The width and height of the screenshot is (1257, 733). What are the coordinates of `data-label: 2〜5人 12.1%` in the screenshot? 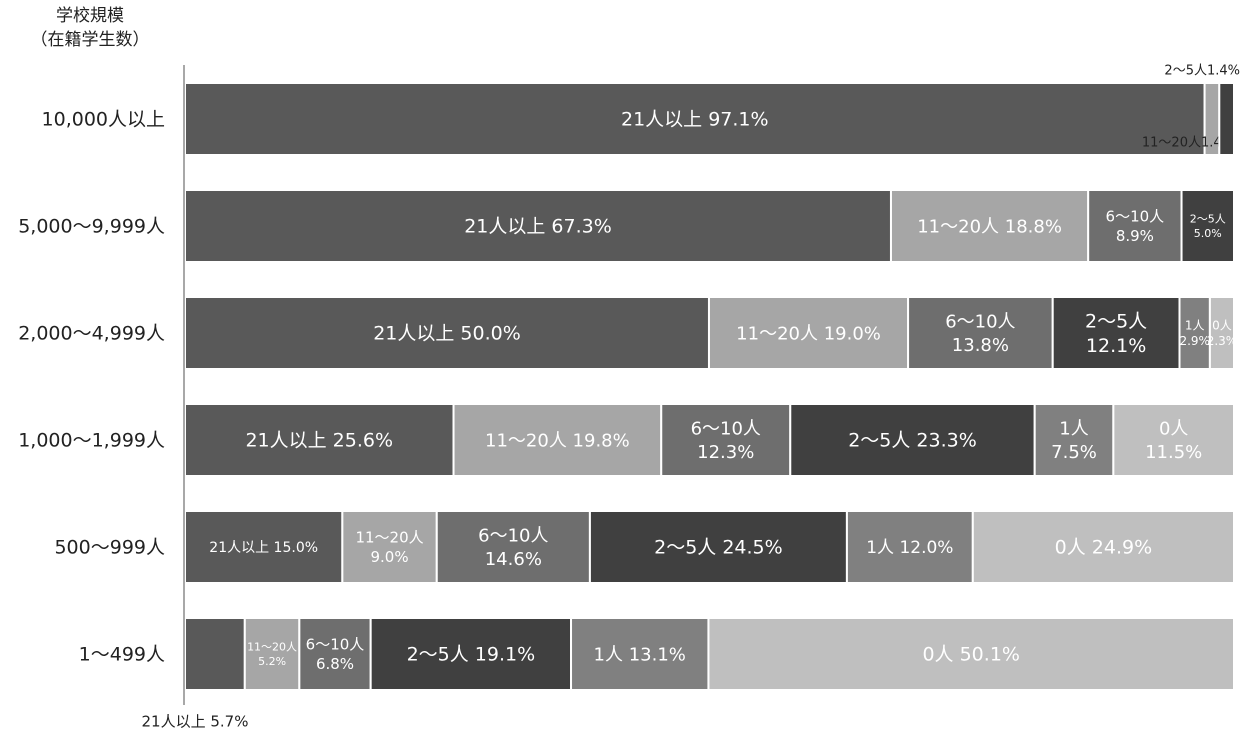 It's located at (1116, 333).